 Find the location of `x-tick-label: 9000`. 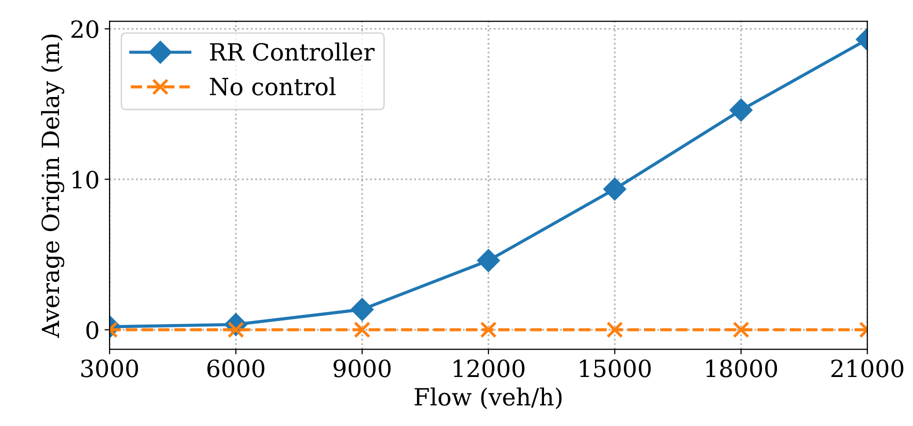

x-tick-label: 9000 is located at coordinates (362, 368).